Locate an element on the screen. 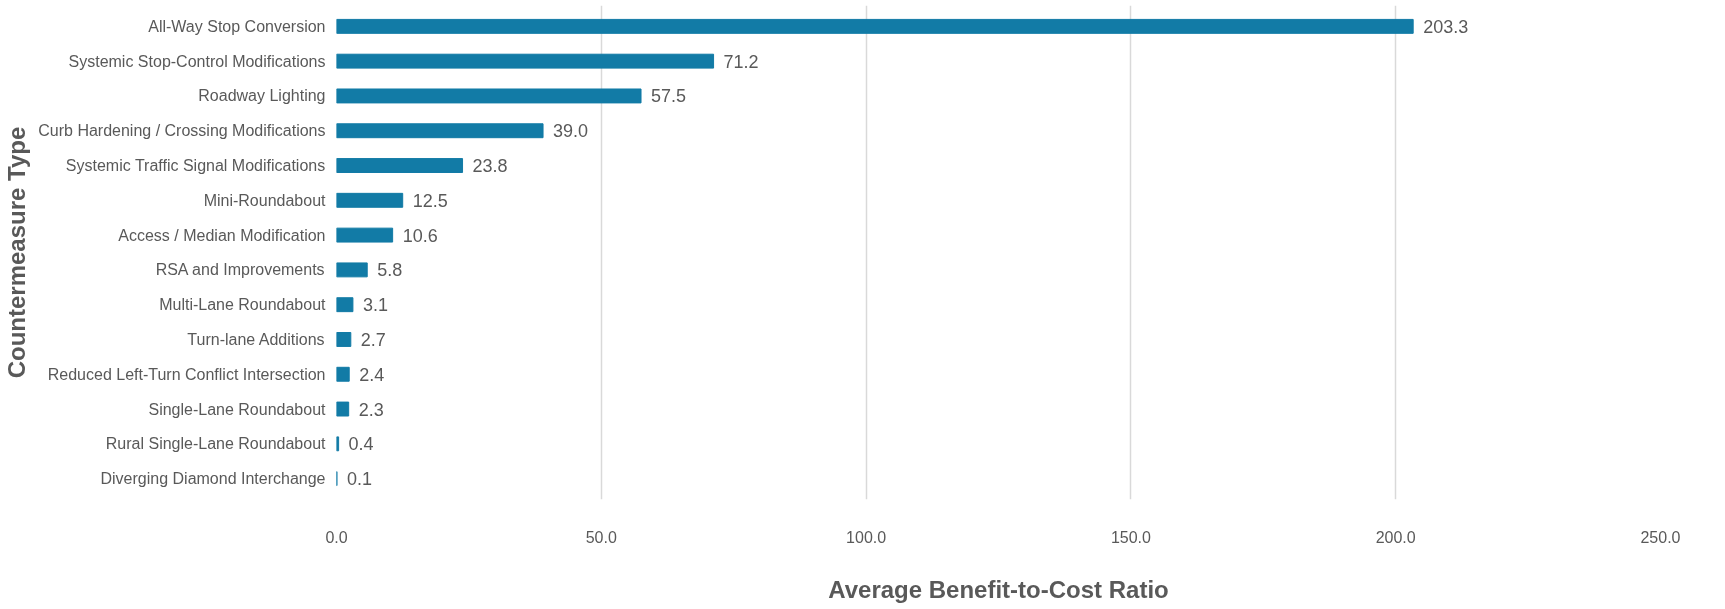  data-label: 203.3 is located at coordinates (1446, 26).